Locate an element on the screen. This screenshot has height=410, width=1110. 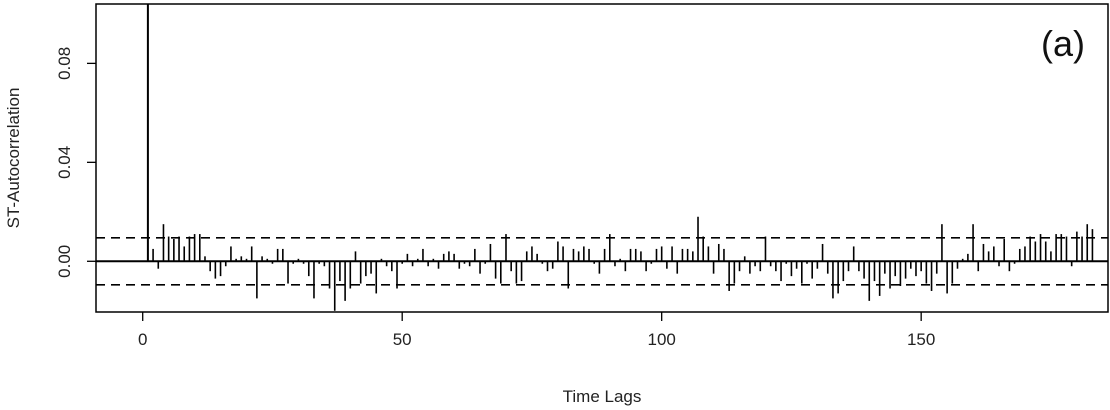
x-tick-label: 100 is located at coordinates (661, 339).